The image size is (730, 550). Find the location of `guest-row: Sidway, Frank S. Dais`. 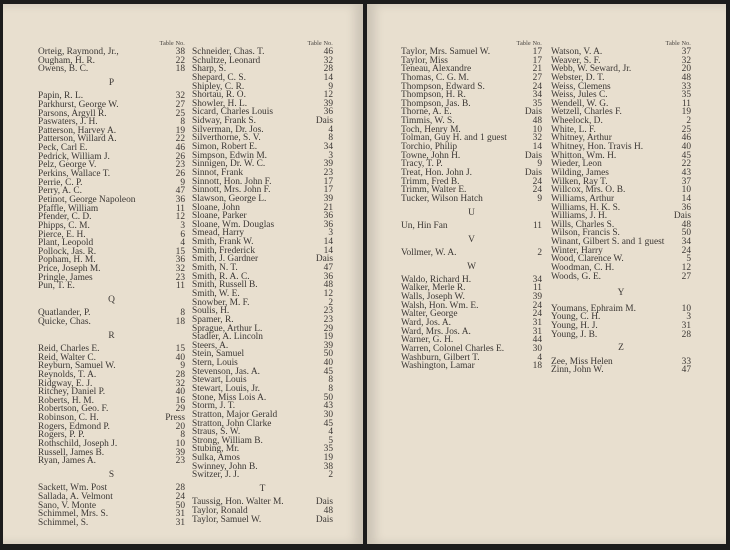

guest-row: Sidway, Frank S. Dais is located at coordinates (262, 121).